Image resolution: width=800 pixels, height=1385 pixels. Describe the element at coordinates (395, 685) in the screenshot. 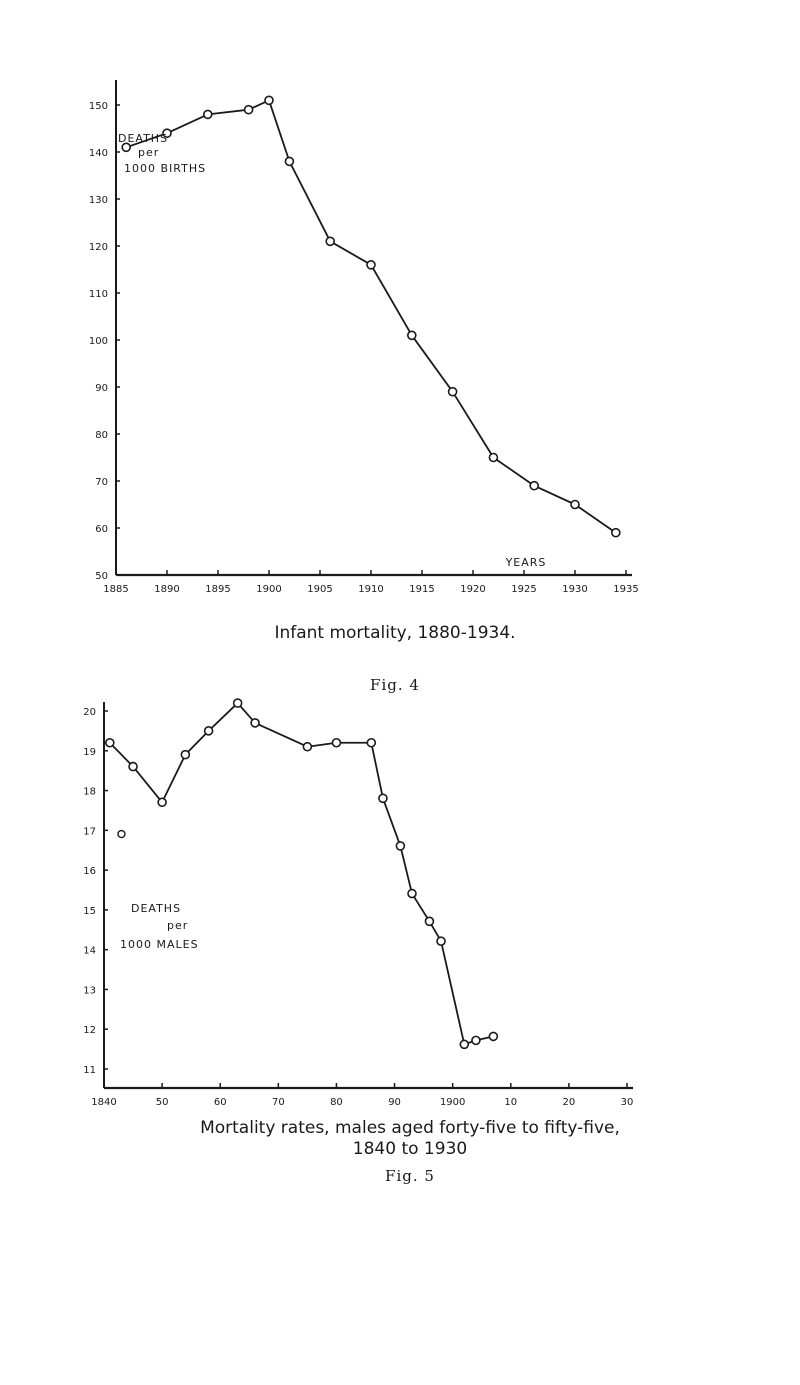

I see `figure-label: Fig. 4` at that location.